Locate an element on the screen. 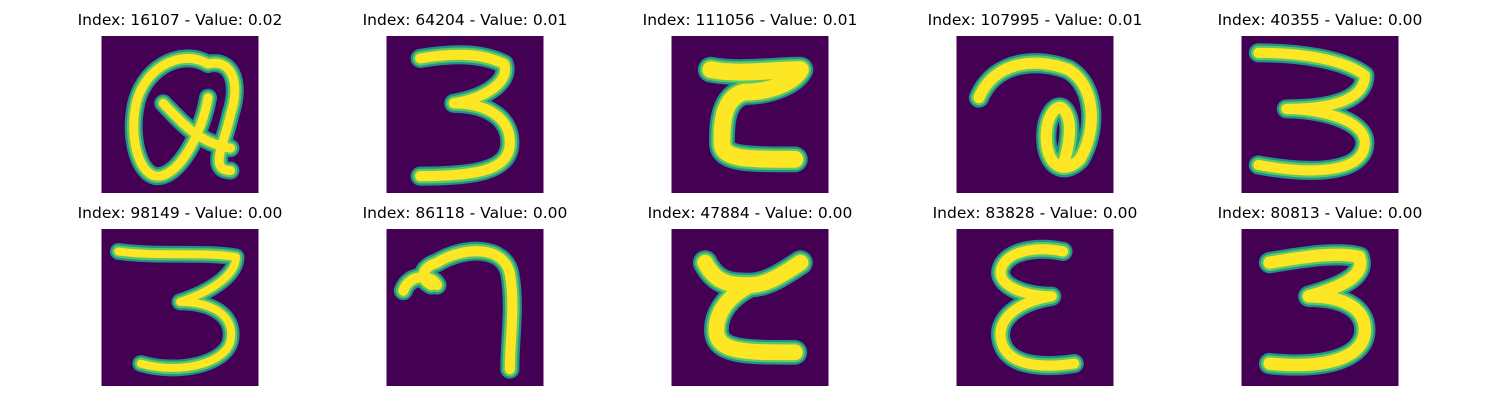  panel-title: Index: 16107 - Value: 0.02 is located at coordinates (180, 20).